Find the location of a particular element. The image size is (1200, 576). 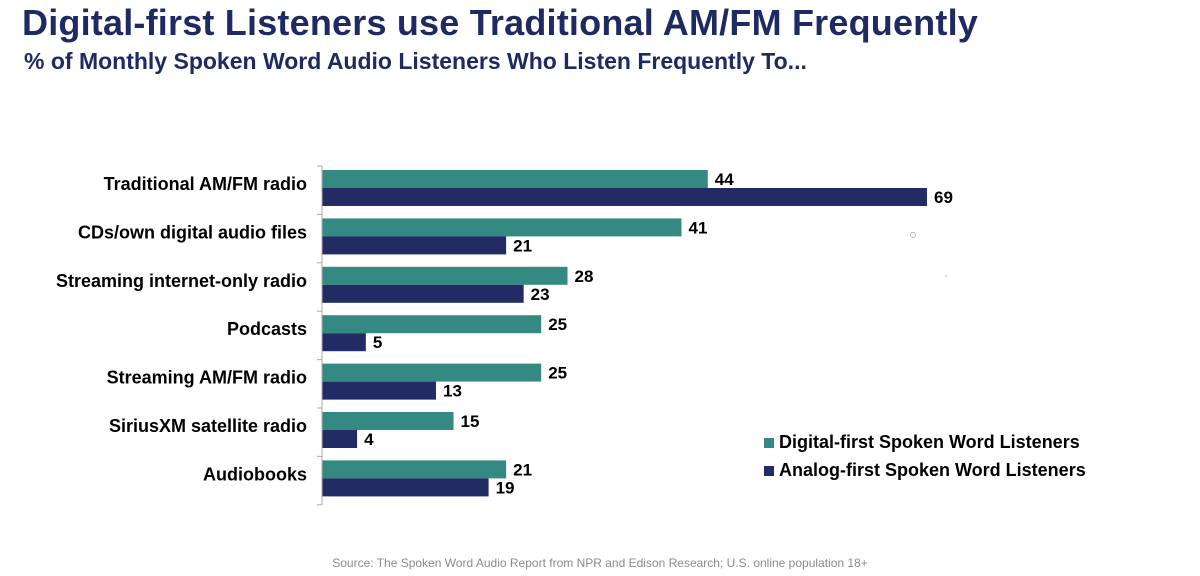

value-label-digital-streaming-am-fm-radio: 25 is located at coordinates (557, 373).